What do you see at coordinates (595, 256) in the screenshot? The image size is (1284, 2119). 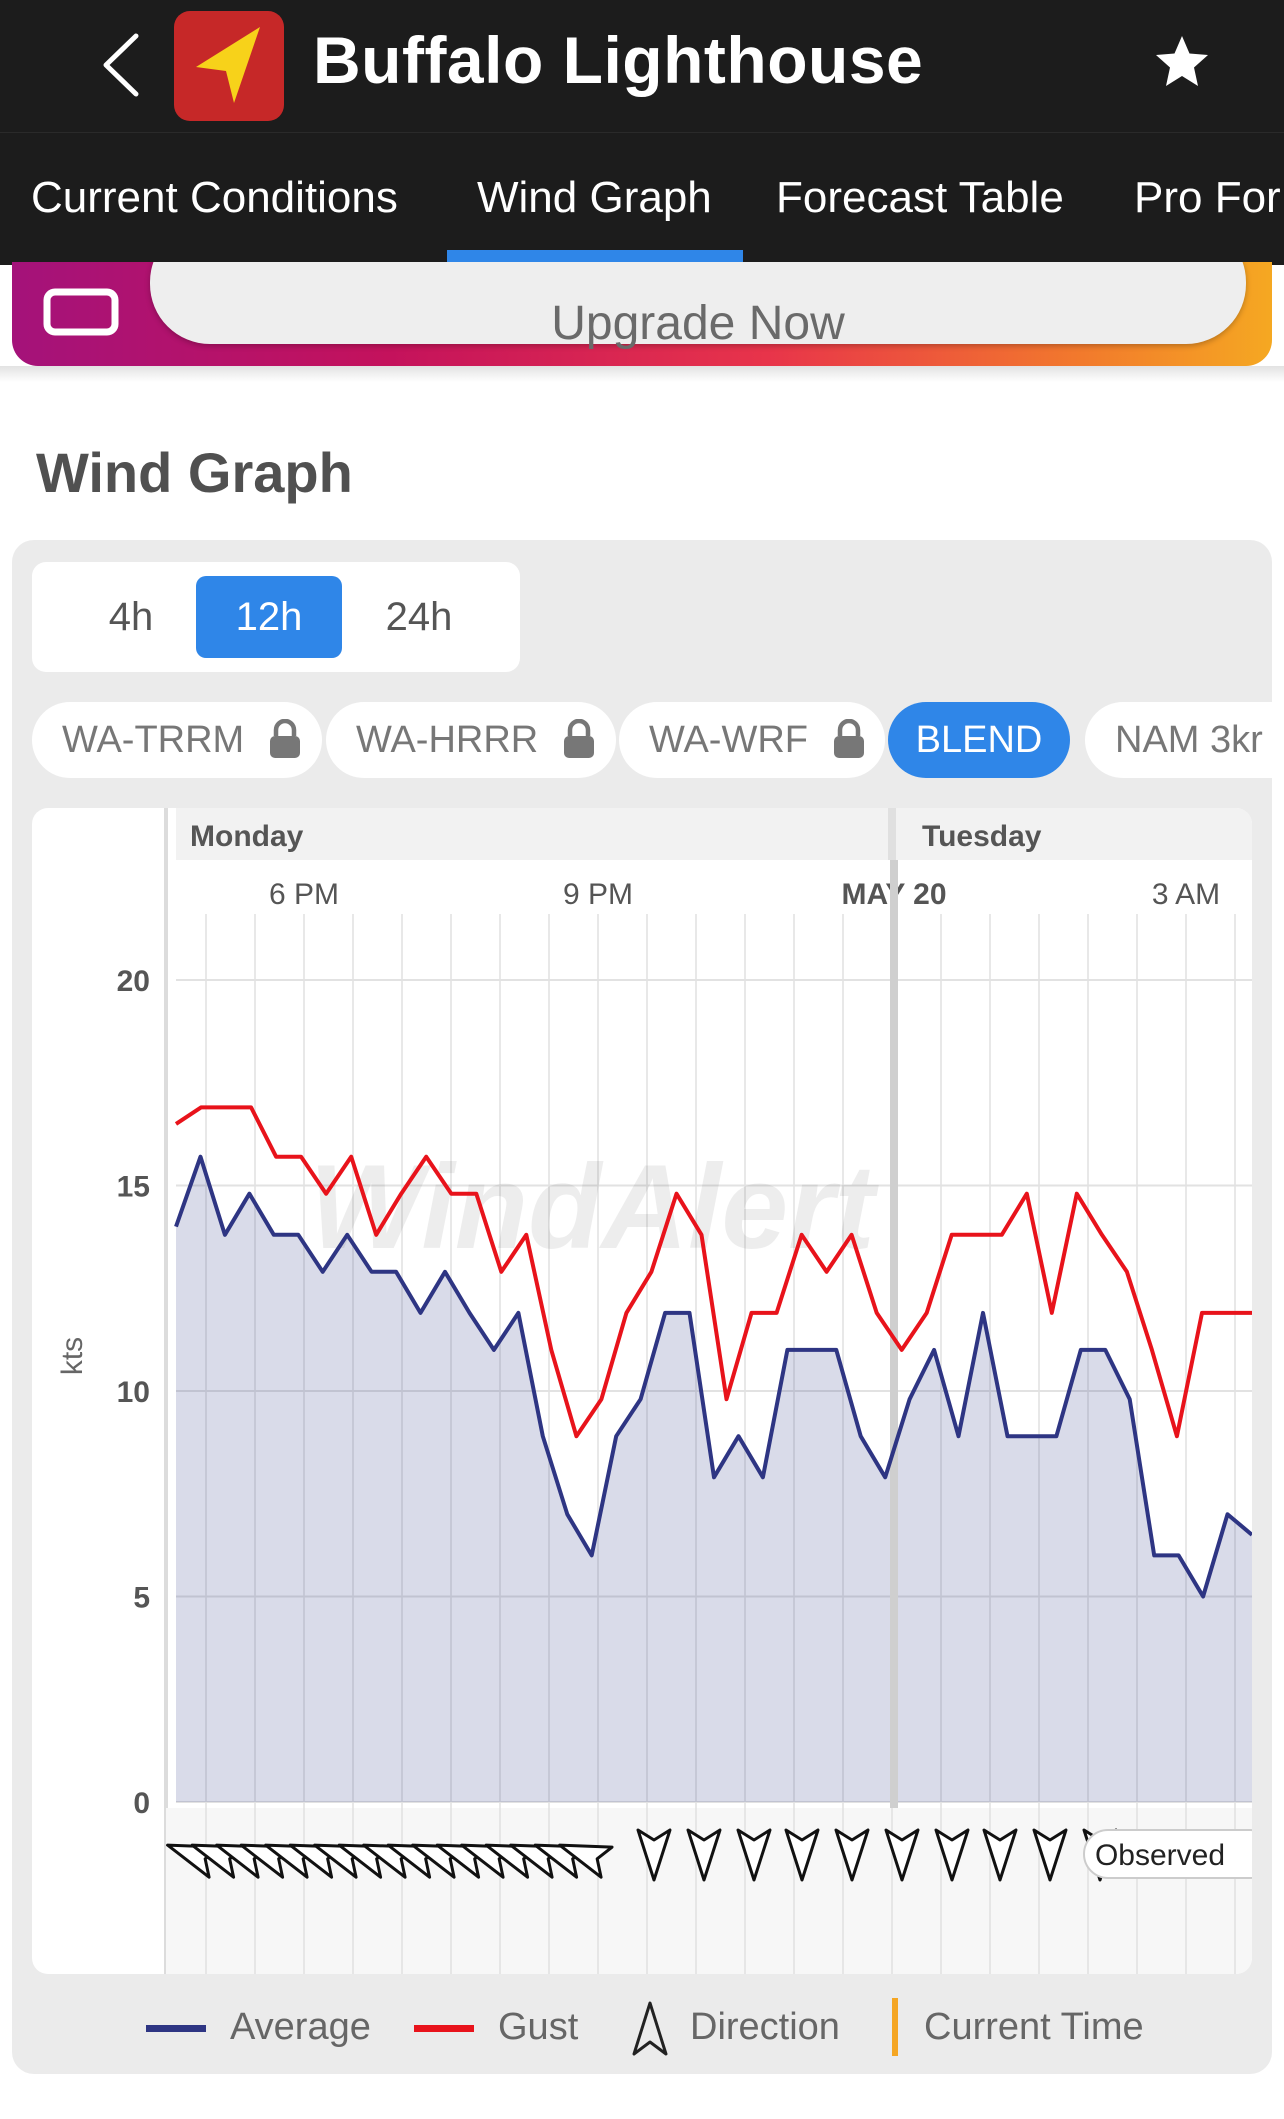 I see `active-tab-indicator` at bounding box center [595, 256].